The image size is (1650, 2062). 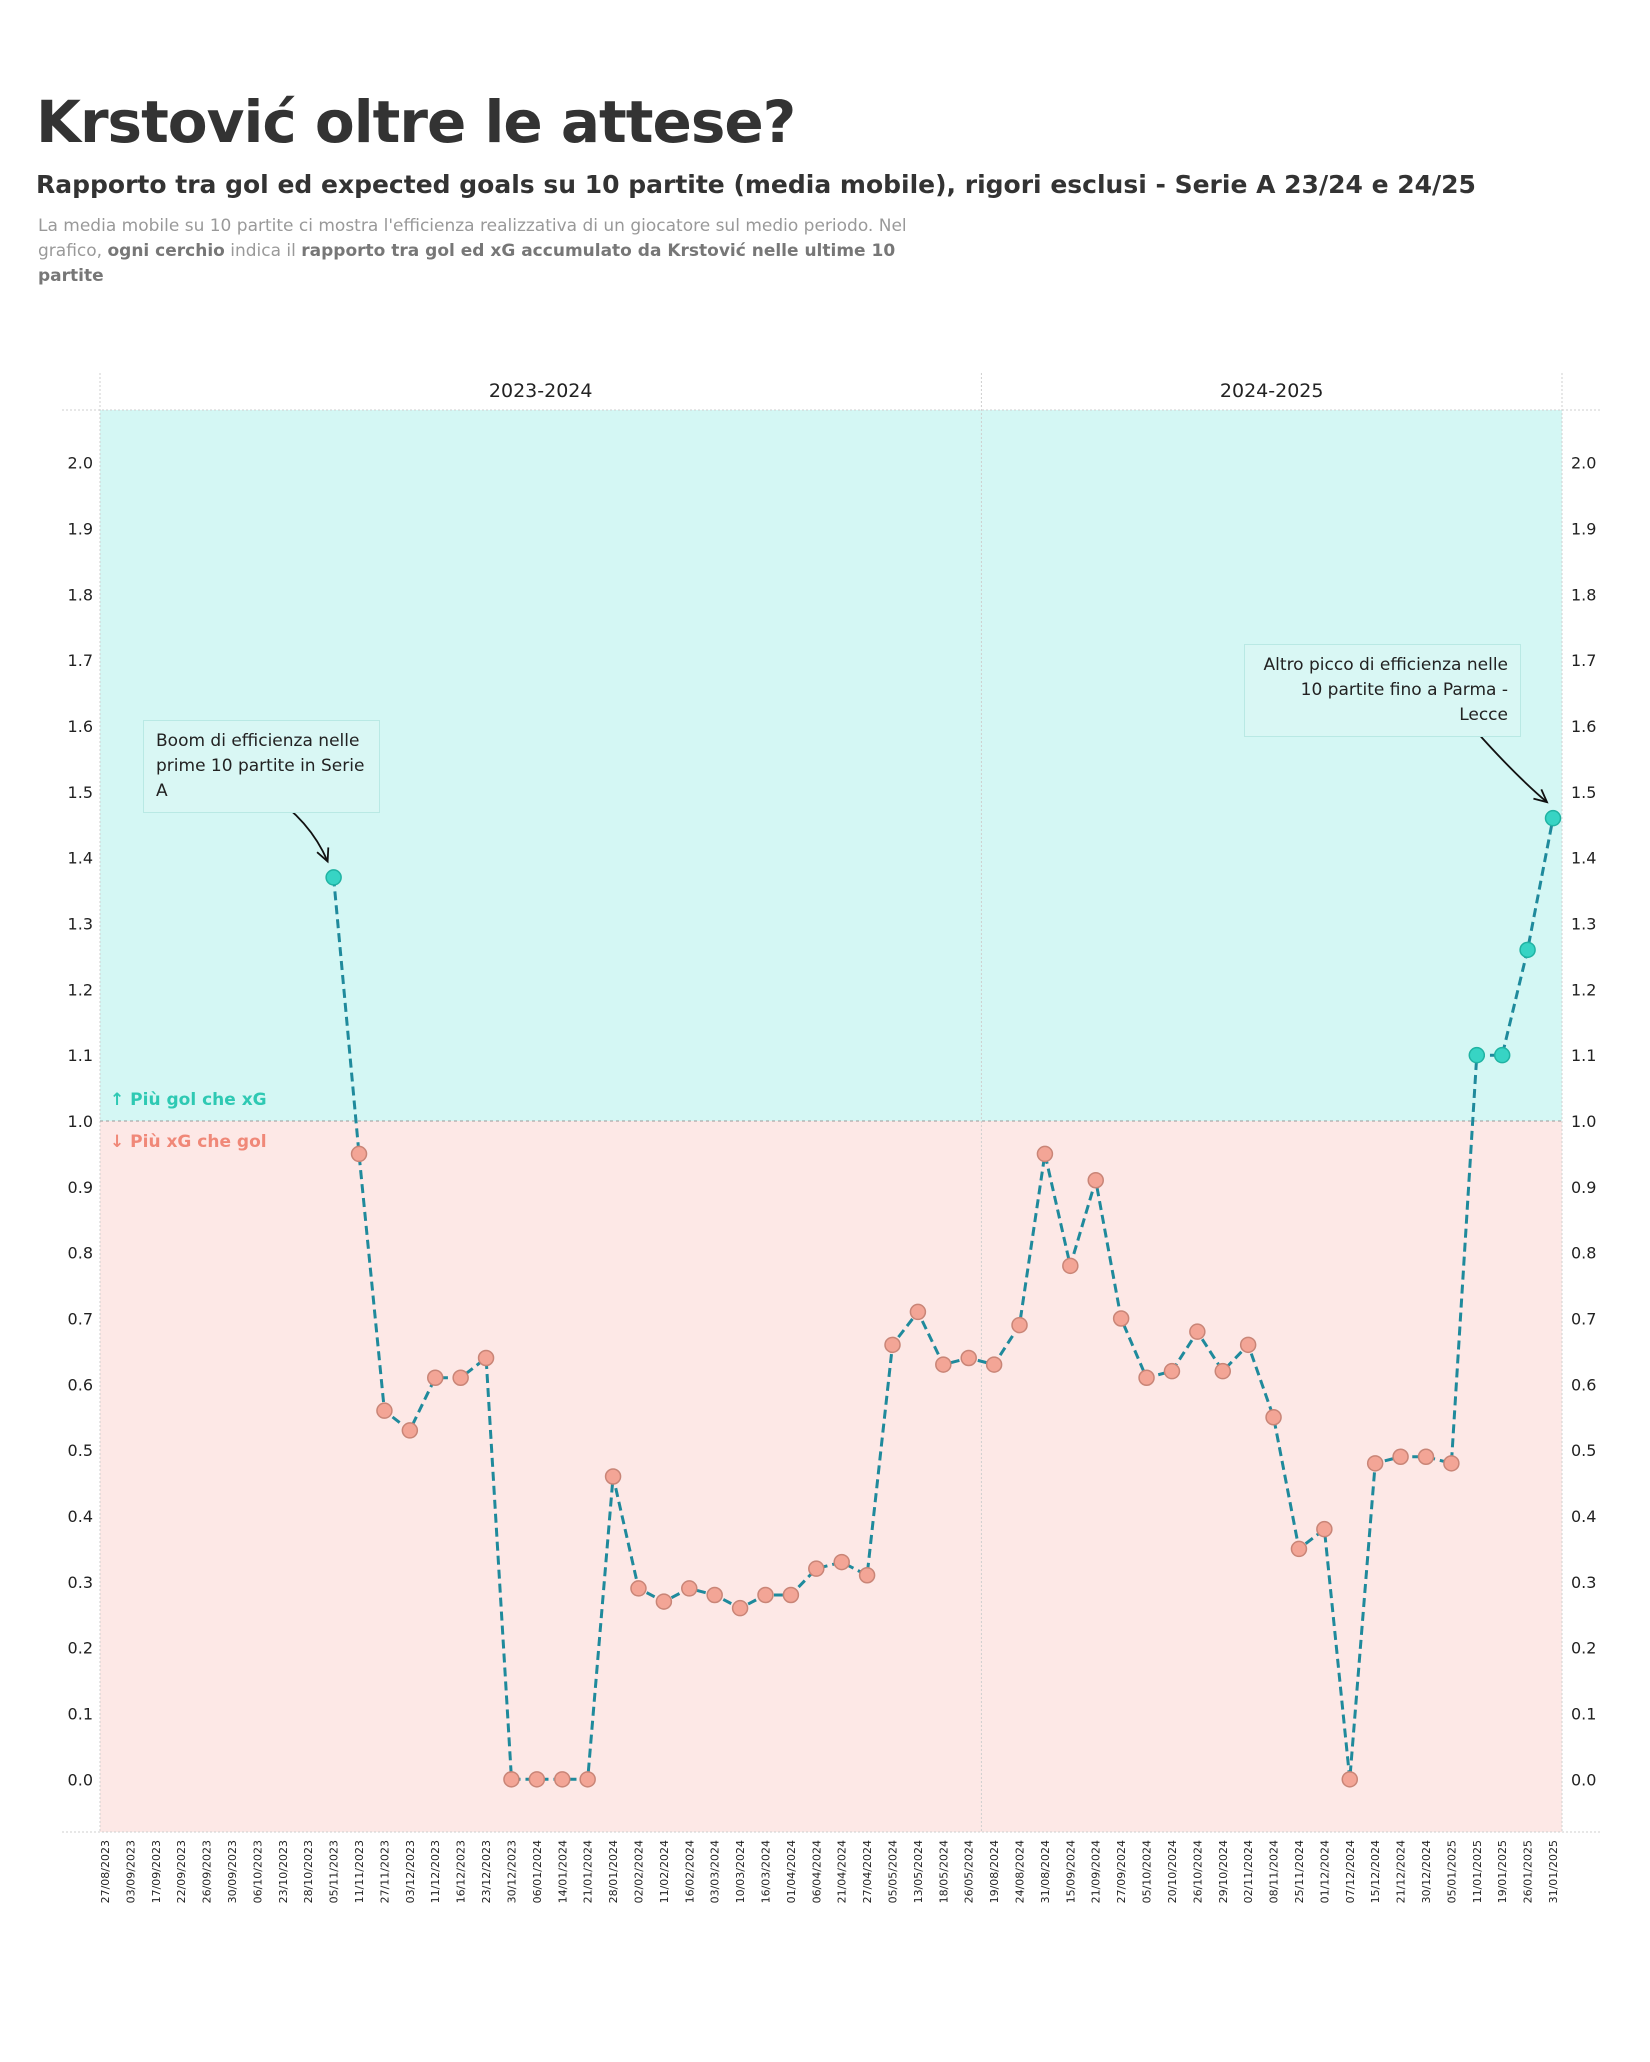 What do you see at coordinates (1385, 665) in the screenshot?
I see `annotation-right-line-1: Altro picco di efficienza nelle` at bounding box center [1385, 665].